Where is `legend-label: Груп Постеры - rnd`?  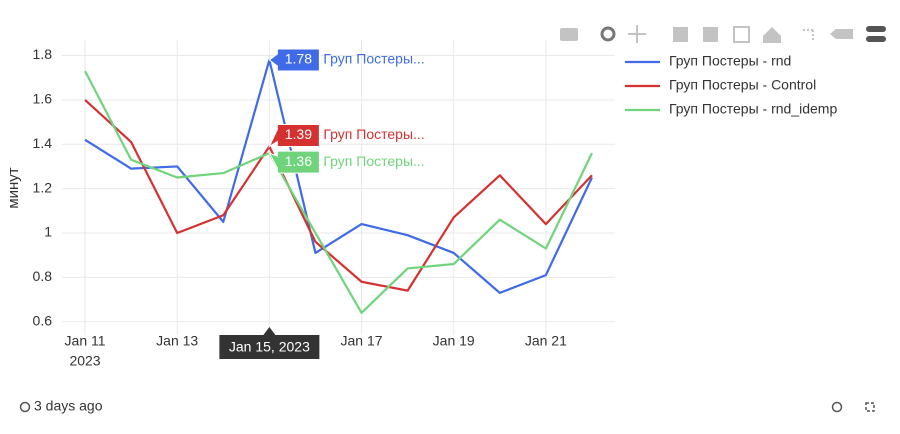
legend-label: Груп Постеры - rnd is located at coordinates (730, 61).